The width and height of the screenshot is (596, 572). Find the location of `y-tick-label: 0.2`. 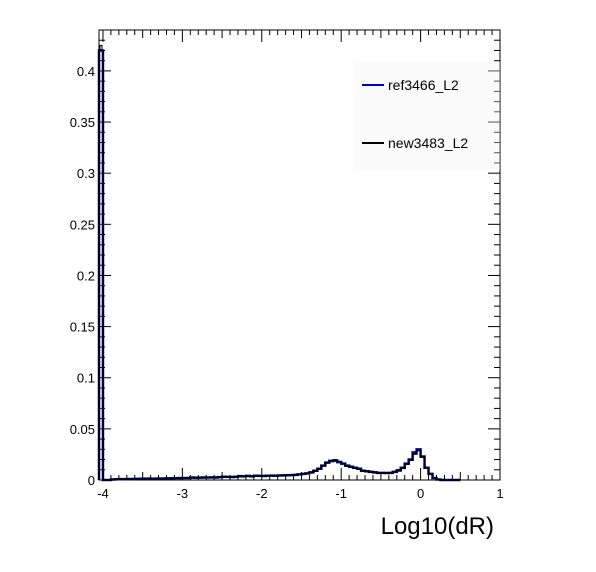

y-tick-label: 0.2 is located at coordinates (86, 275).